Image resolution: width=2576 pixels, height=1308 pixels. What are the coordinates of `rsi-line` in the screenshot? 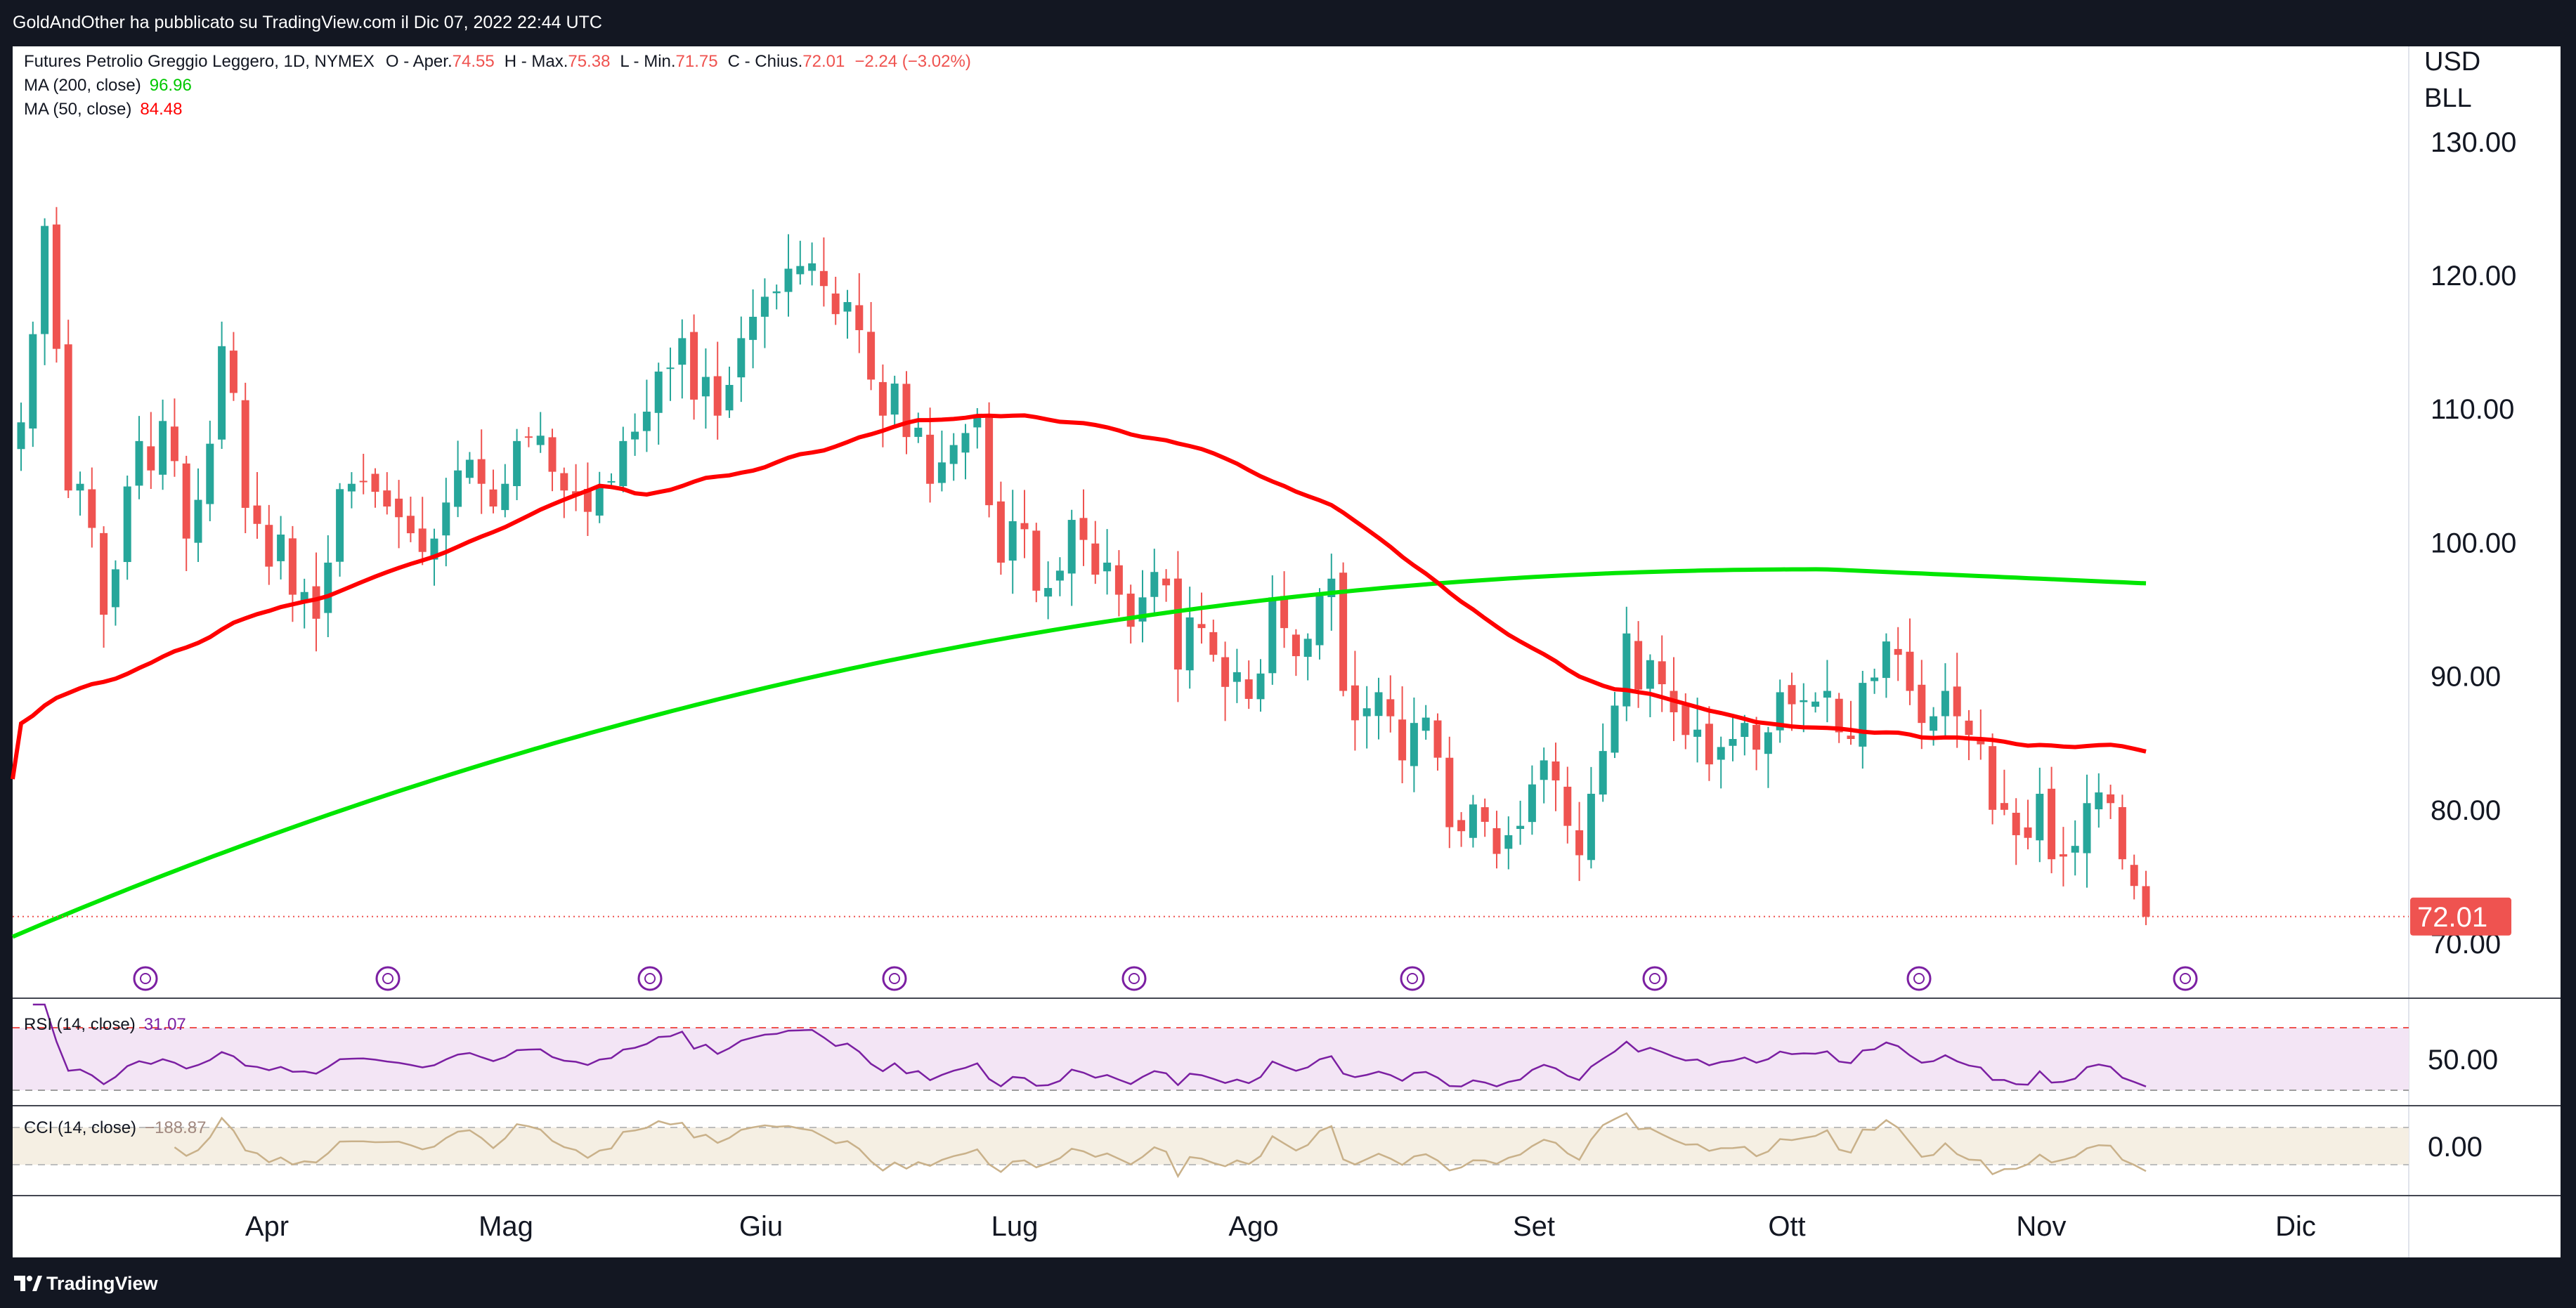 It's located at (1089, 1045).